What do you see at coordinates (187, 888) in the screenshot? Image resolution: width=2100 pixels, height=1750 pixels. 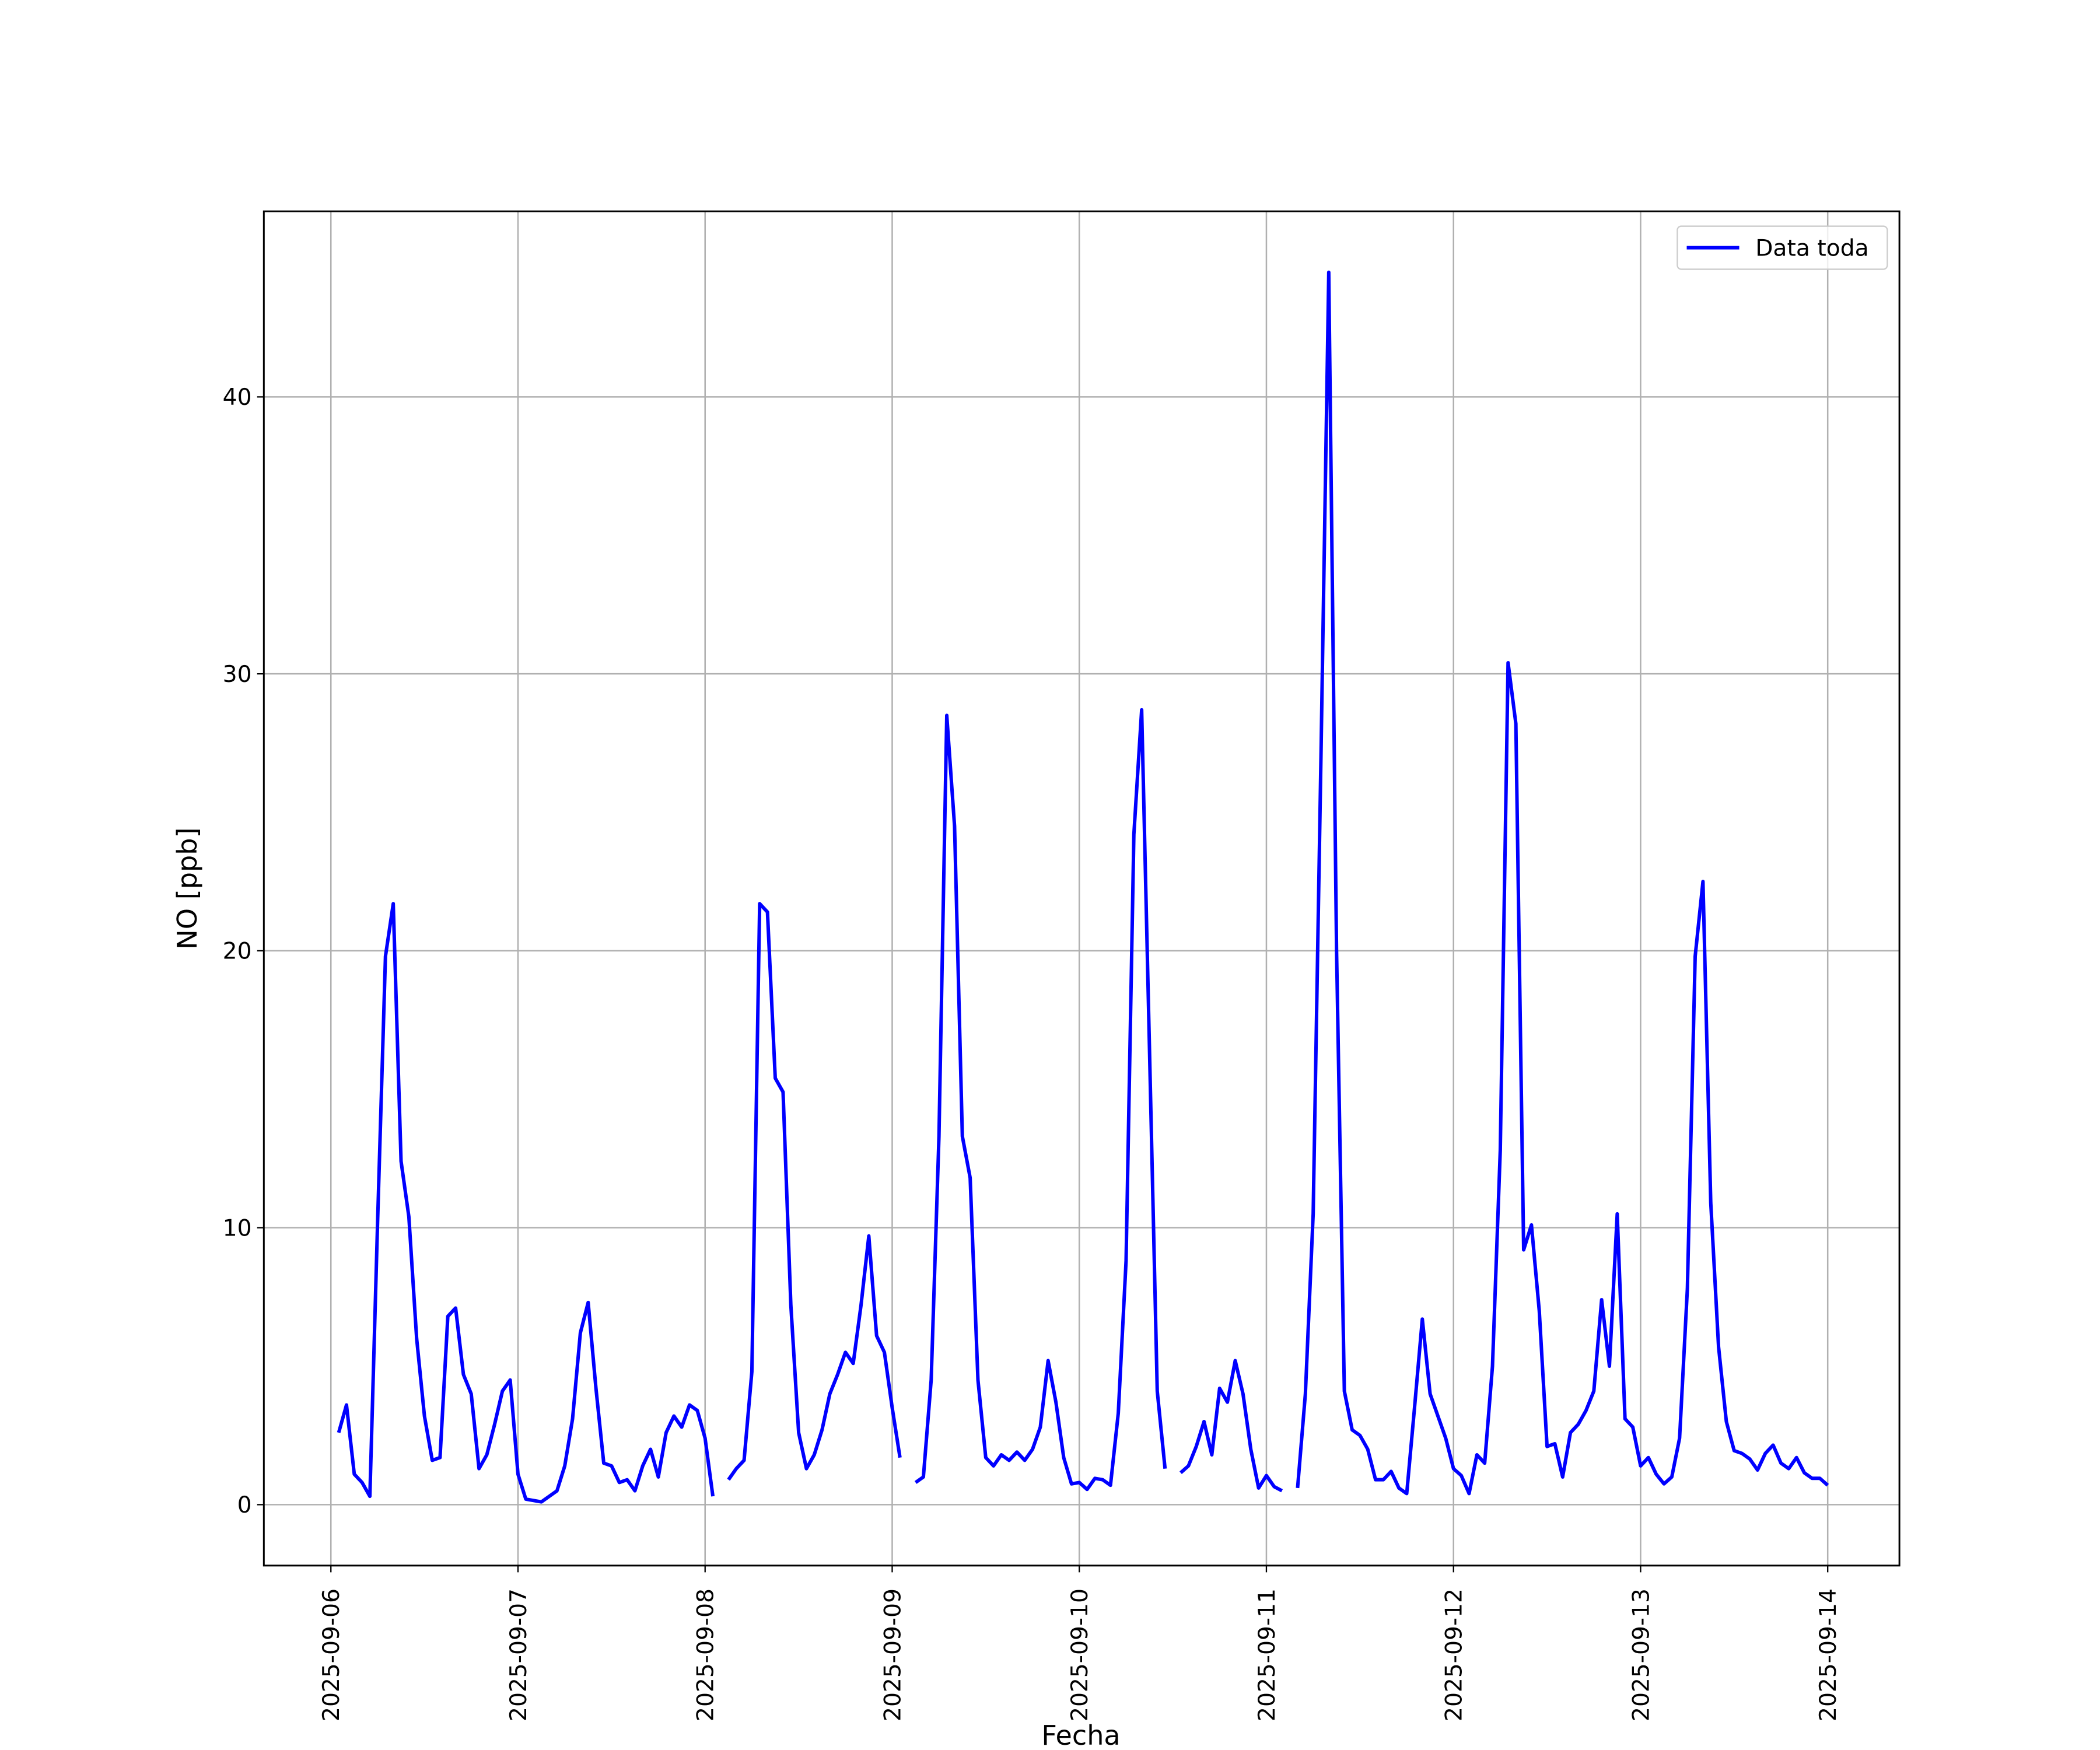 I see `y-axis-label: NO [ppb]` at bounding box center [187, 888].